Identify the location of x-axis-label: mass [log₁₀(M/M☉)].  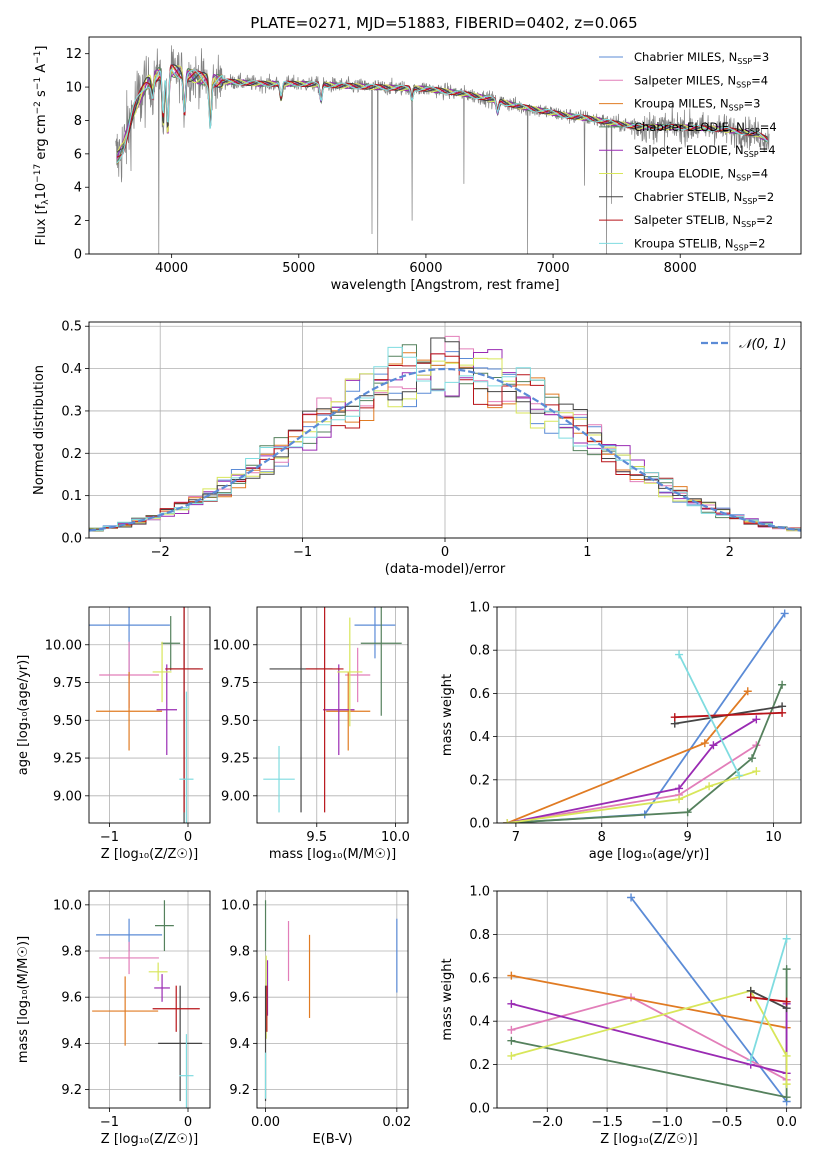
(332, 854).